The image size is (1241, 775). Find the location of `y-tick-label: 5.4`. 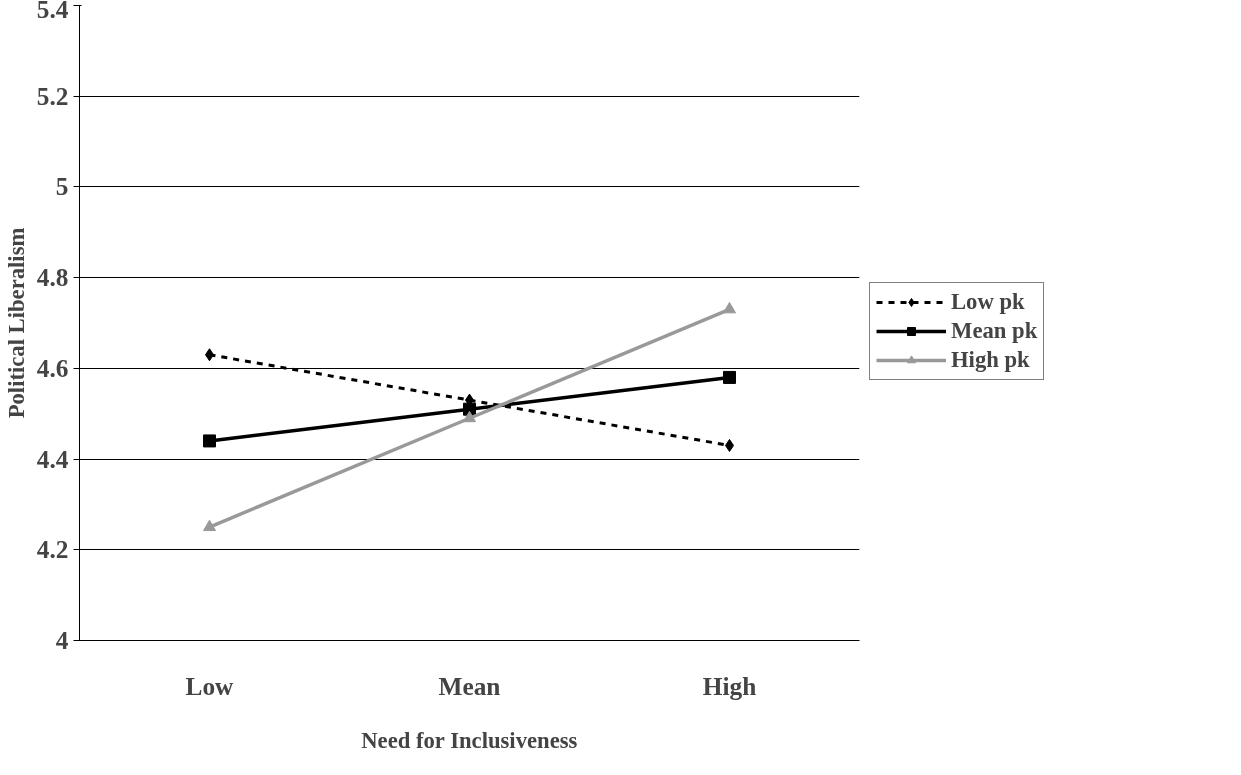

y-tick-label: 5.4 is located at coordinates (52, 11).